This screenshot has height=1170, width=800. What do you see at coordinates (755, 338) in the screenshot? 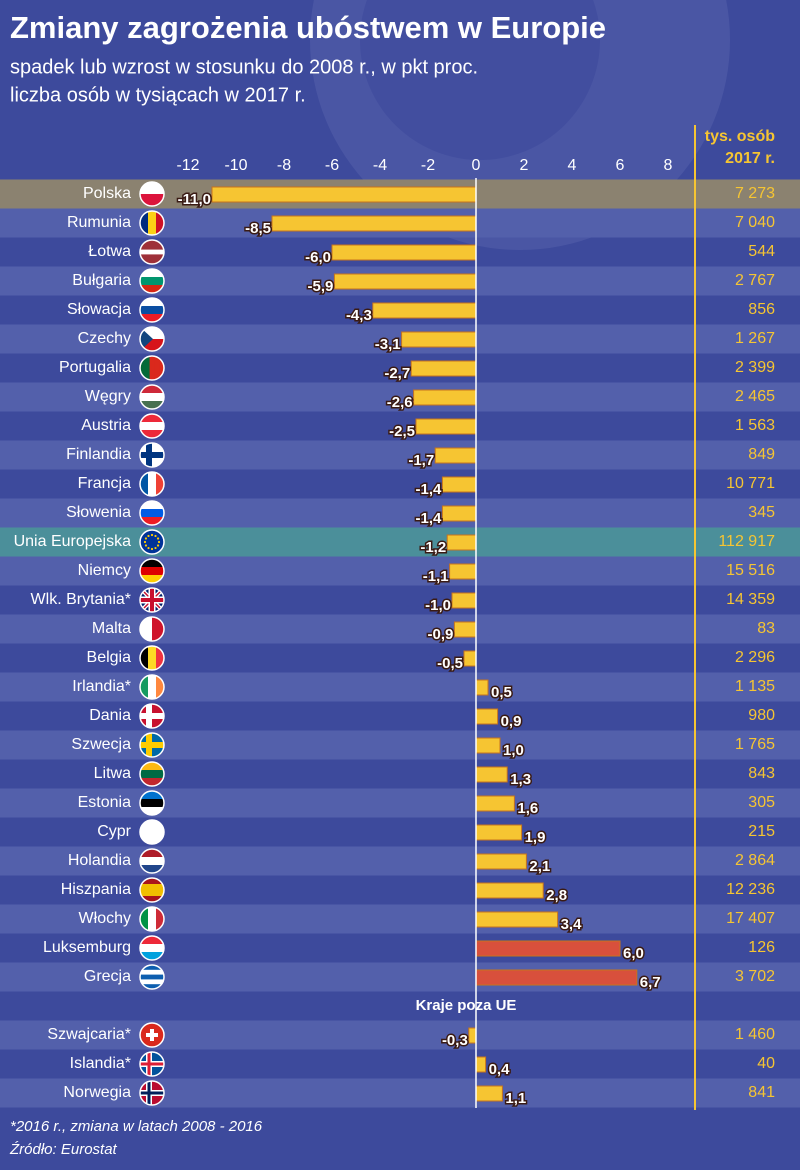
I see `persons-value: 1 267` at bounding box center [755, 338].